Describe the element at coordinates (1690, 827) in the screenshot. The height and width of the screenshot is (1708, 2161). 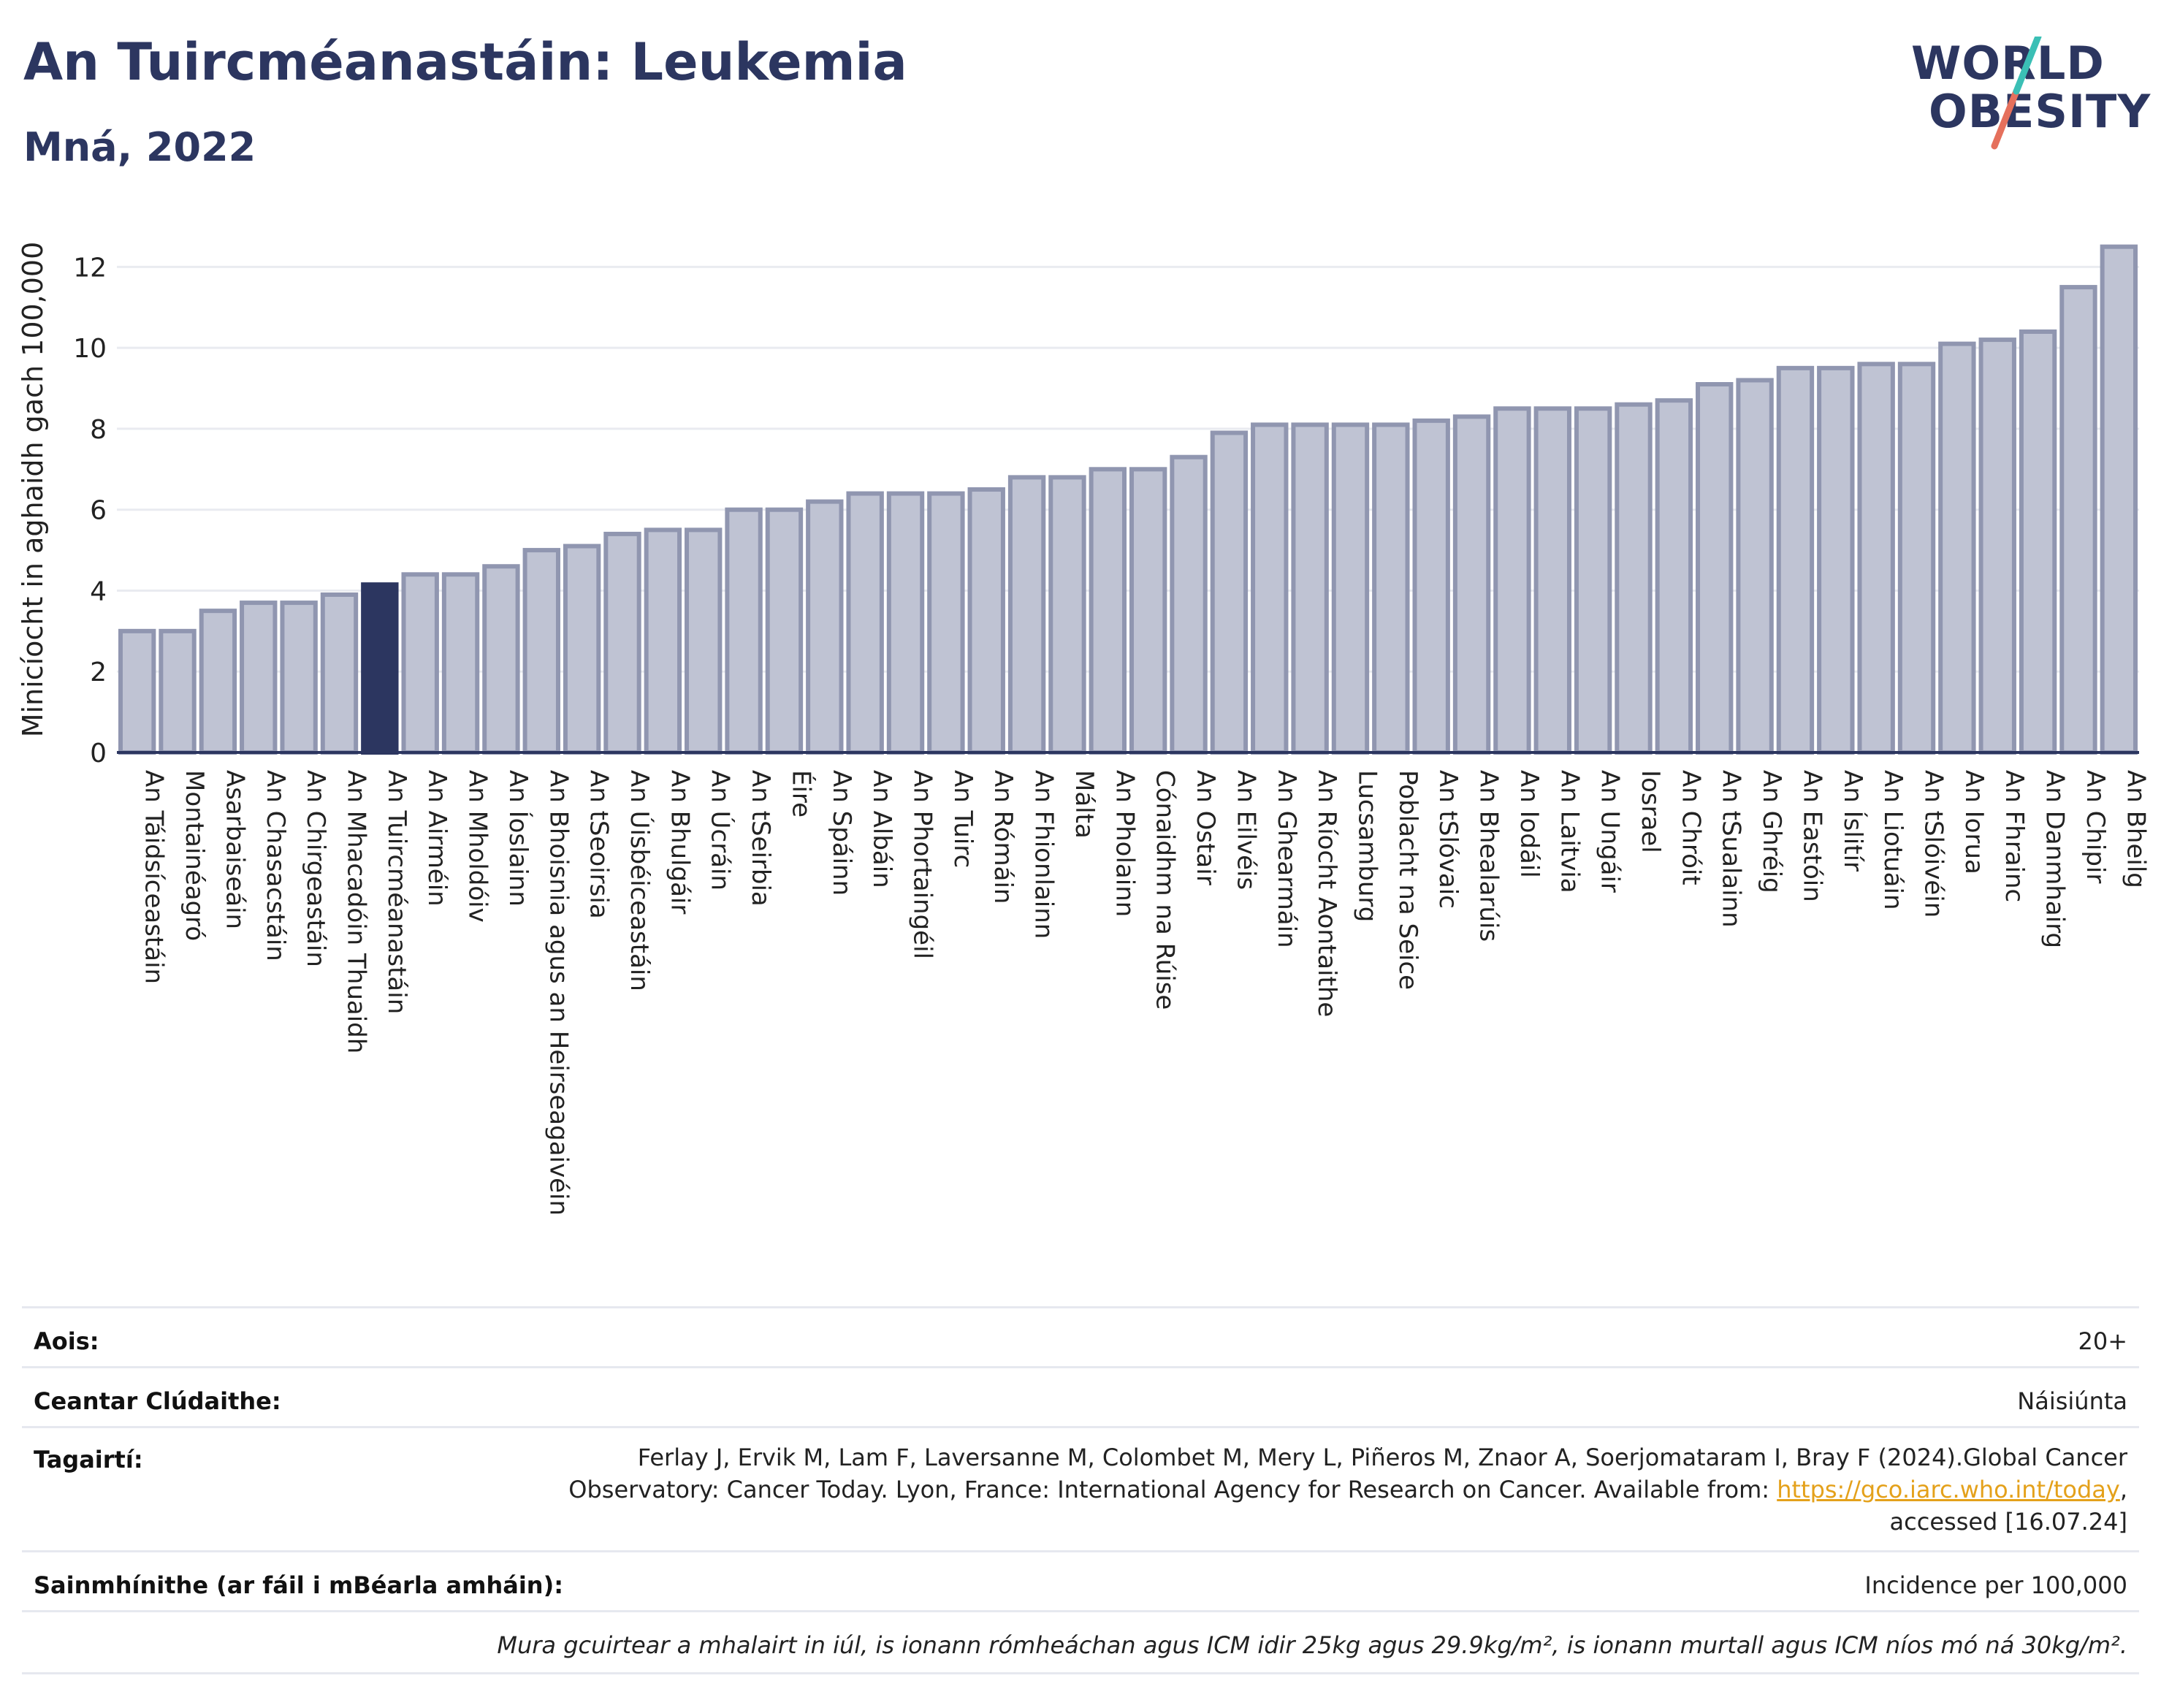
I see `x-tick-label: An Chróit` at that location.